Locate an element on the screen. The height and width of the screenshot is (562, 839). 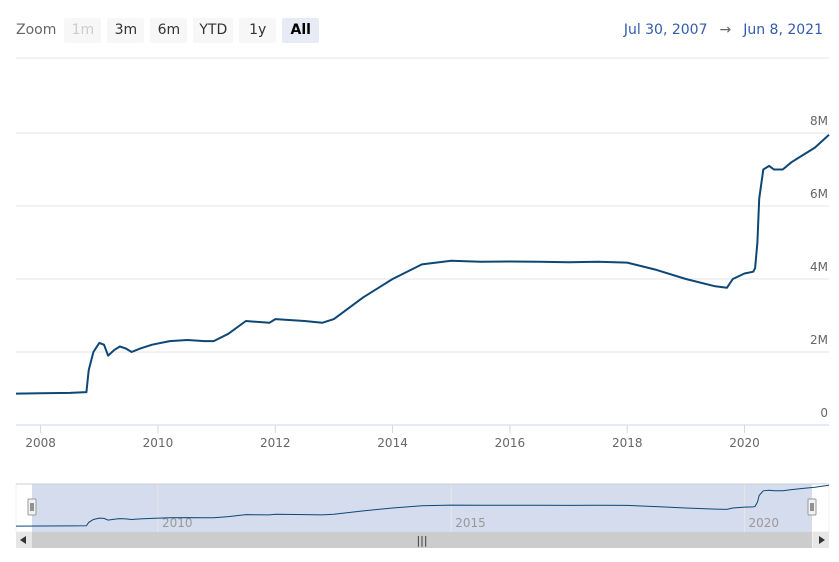
scroll-right-button is located at coordinates (821, 540).